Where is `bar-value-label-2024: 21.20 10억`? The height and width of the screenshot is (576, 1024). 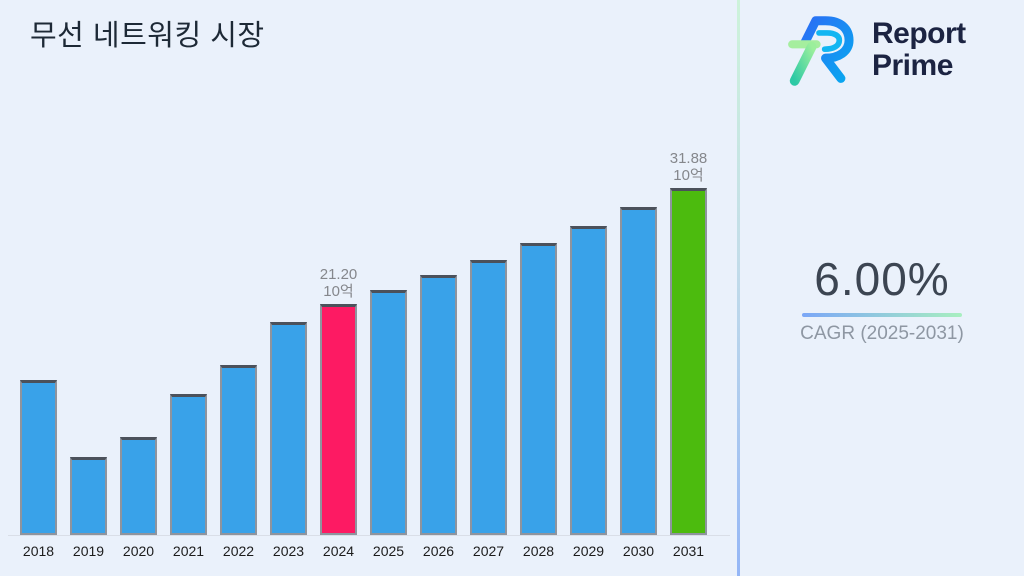 bar-value-label-2024: 21.20 10억 is located at coordinates (338, 283).